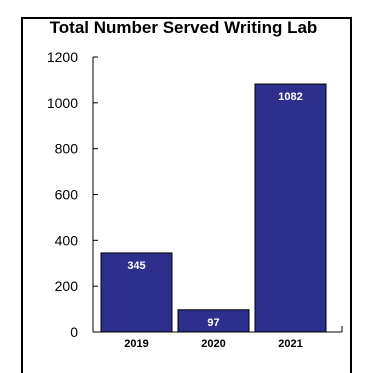 Image resolution: width=367 pixels, height=373 pixels. I want to click on bar-2019, so click(136, 292).